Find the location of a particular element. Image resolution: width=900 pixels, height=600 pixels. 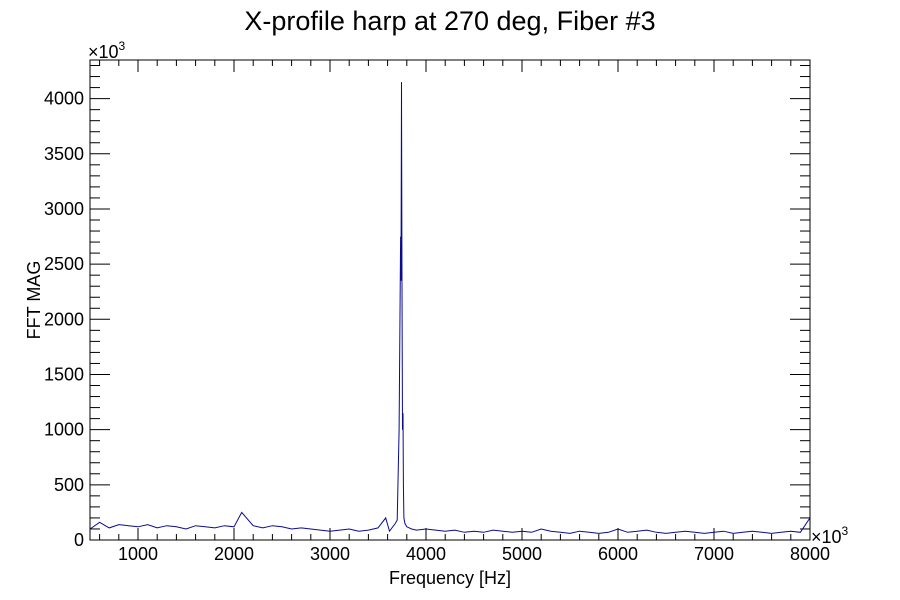

y-tick-label: 2500 is located at coordinates (64, 264).